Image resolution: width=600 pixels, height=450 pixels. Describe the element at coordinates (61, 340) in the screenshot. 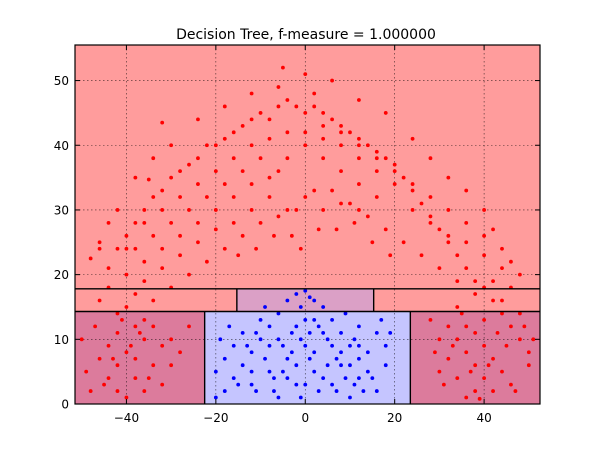

I see `y-tick-label-1: 10` at that location.